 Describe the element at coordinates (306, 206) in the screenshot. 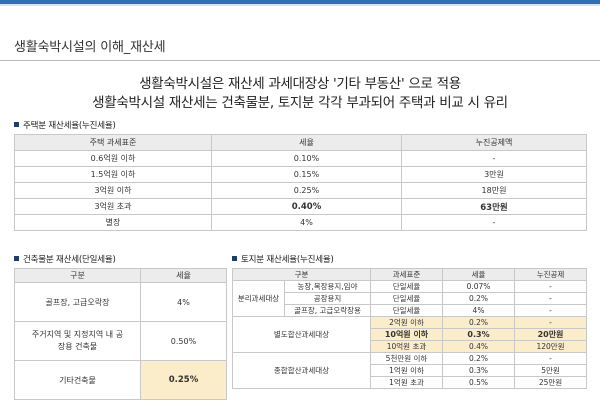

I see `housing-rate-highlight: 0.40%` at that location.